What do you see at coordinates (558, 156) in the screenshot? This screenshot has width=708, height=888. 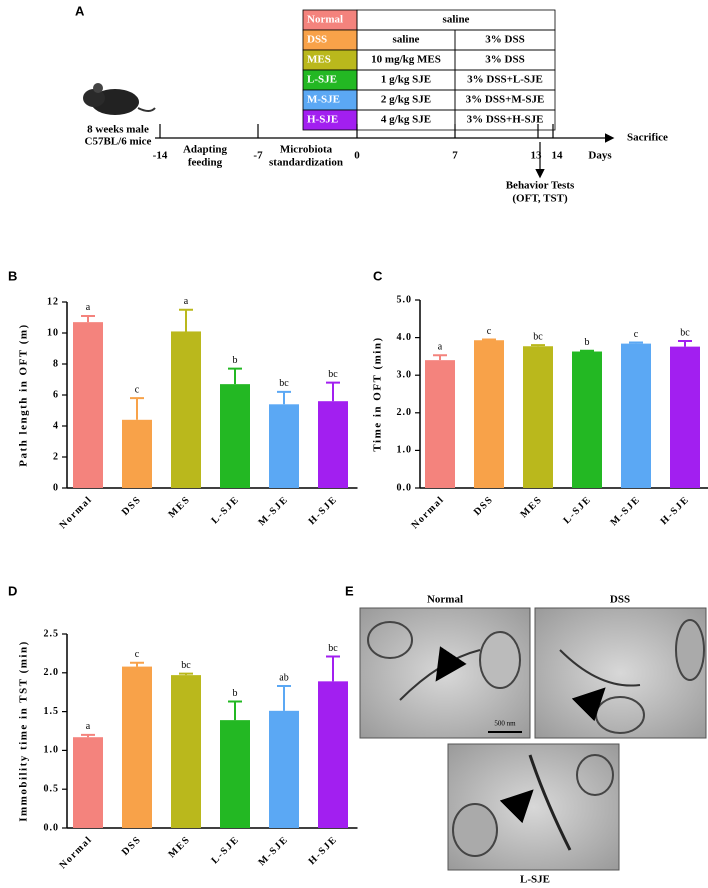 I see `day-label: 14` at bounding box center [558, 156].